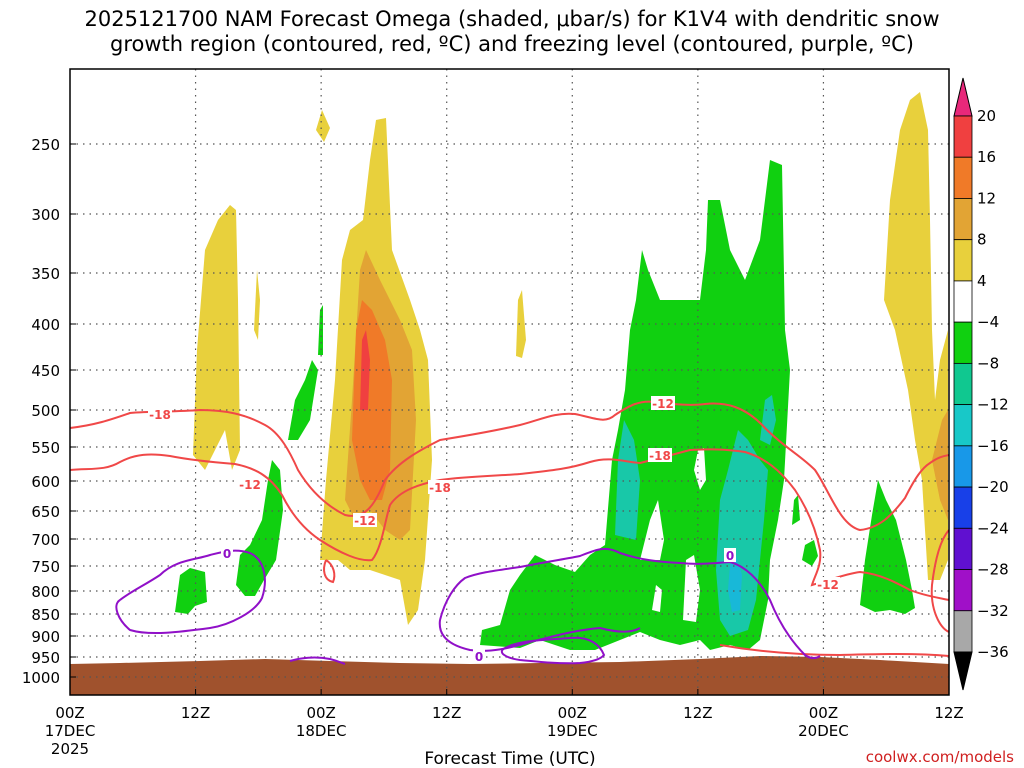  What do you see at coordinates (70, 731) in the screenshot?
I see `x-tick-date-0: 17DEC` at bounding box center [70, 731].